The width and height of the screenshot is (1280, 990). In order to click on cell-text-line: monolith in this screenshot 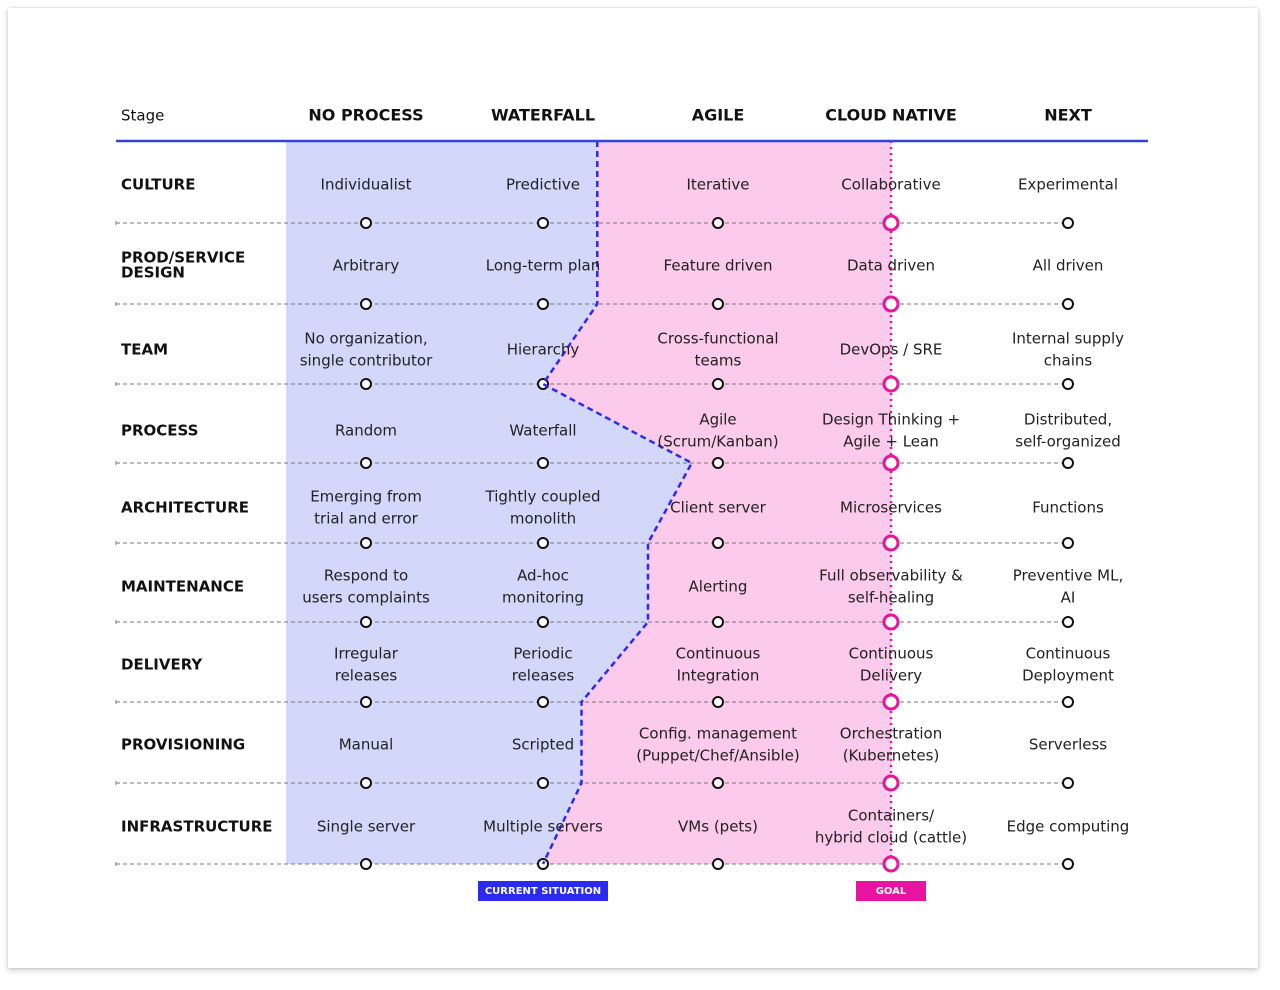, I will do `click(543, 519)`.